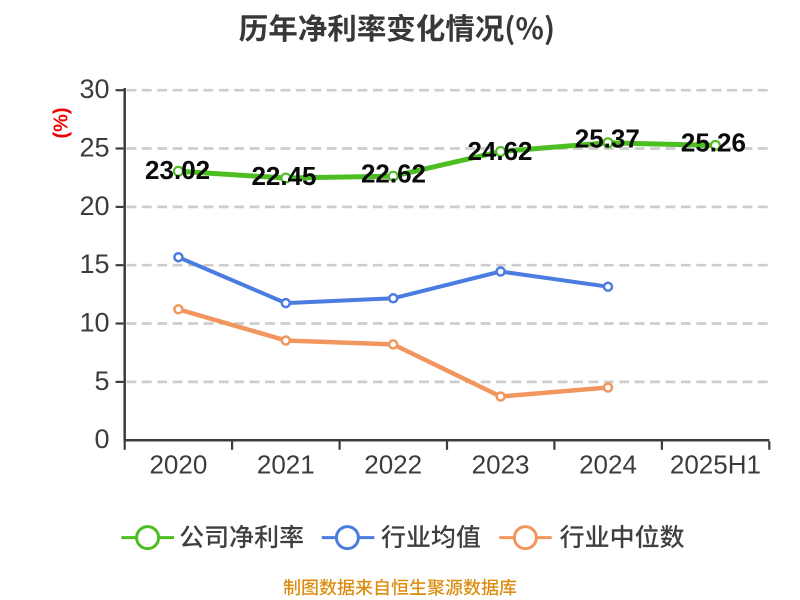 The width and height of the screenshot is (800, 600). Describe the element at coordinates (393, 465) in the screenshot. I see `svg-text: 2022` at that location.